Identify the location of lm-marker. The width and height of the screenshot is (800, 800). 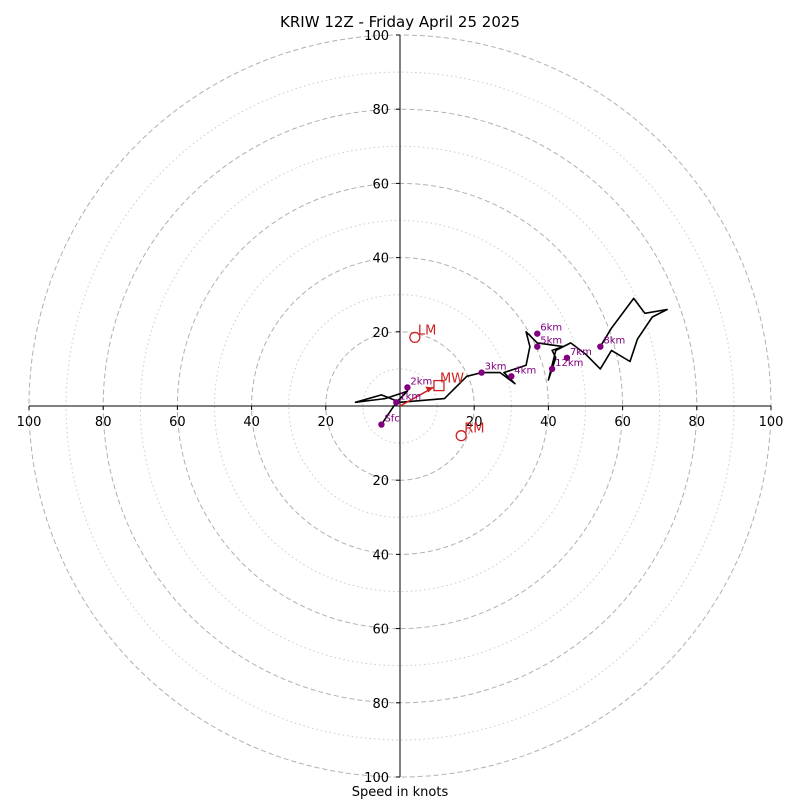
(415, 337).